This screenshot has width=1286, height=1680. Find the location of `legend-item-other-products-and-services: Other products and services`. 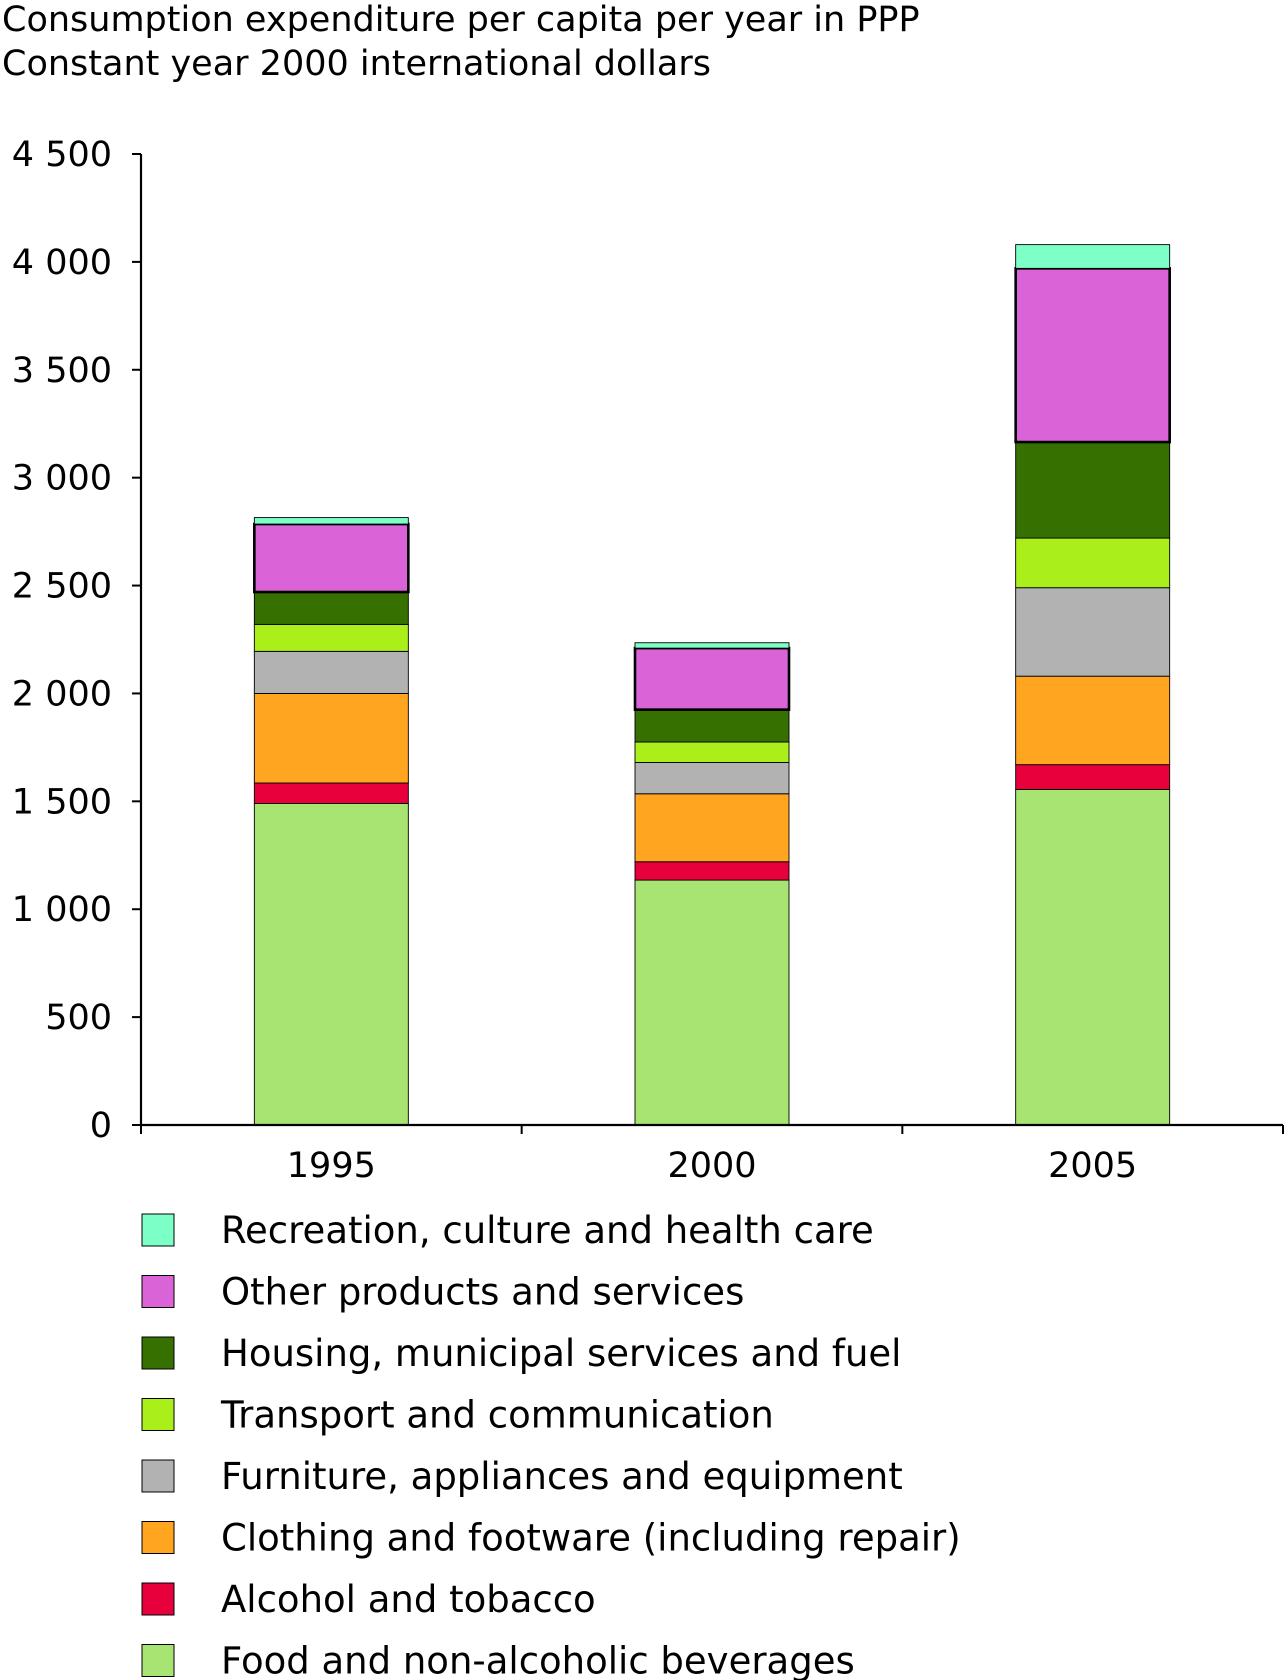

legend-item-other-products-and-services: Other products and services is located at coordinates (442, 1292).